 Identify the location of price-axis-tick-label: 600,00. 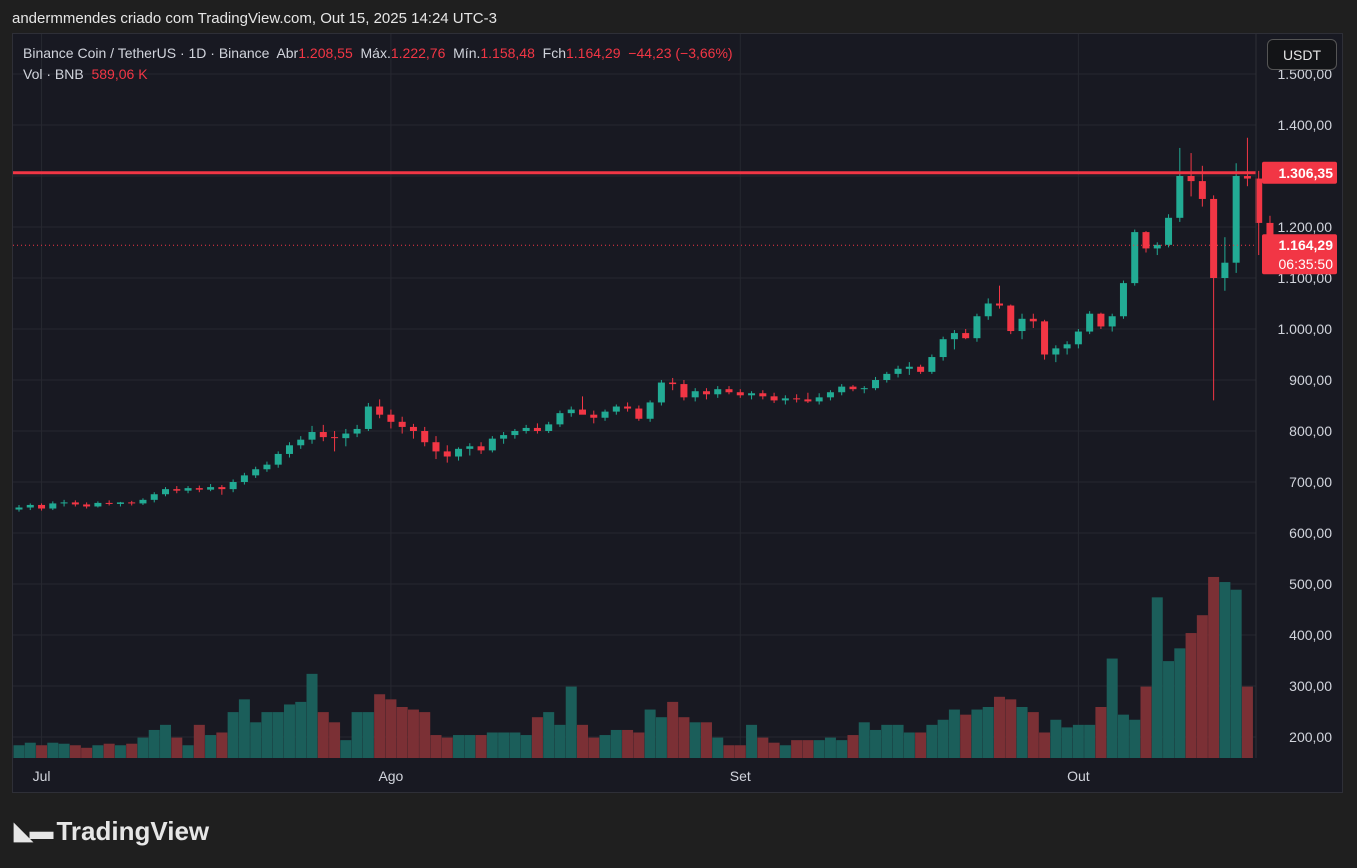
(1310, 533).